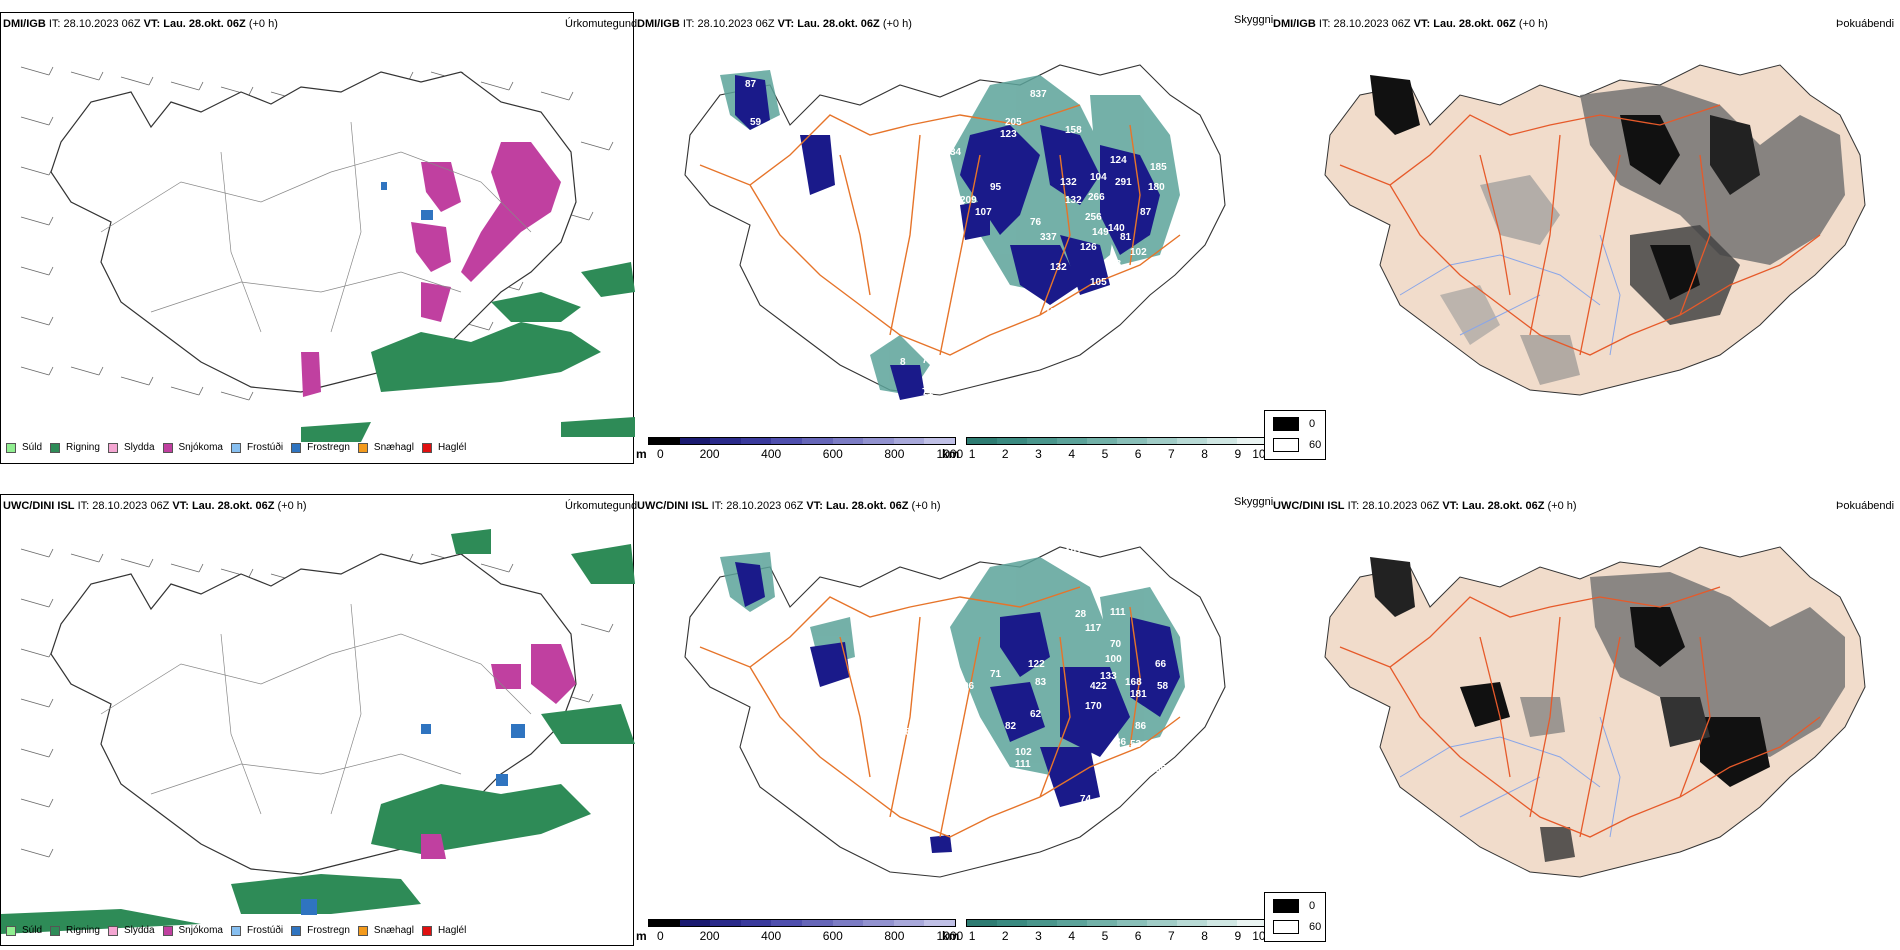 This screenshot has height=950, width=1900. What do you see at coordinates (1138, 694) in the screenshot?
I see `cloud-base-value: 181` at bounding box center [1138, 694].